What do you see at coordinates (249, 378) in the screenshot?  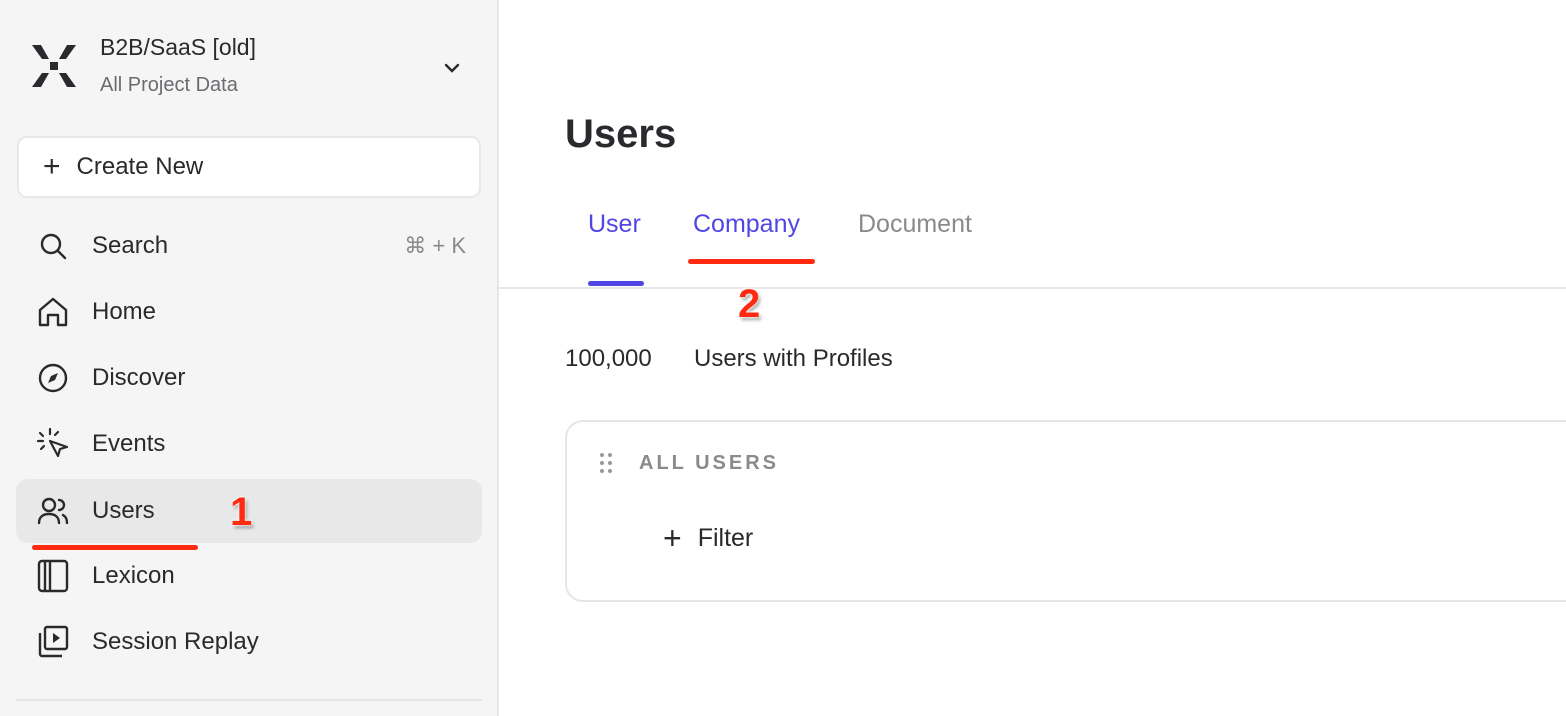 I see `sidebar-item-discover: Discover` at bounding box center [249, 378].